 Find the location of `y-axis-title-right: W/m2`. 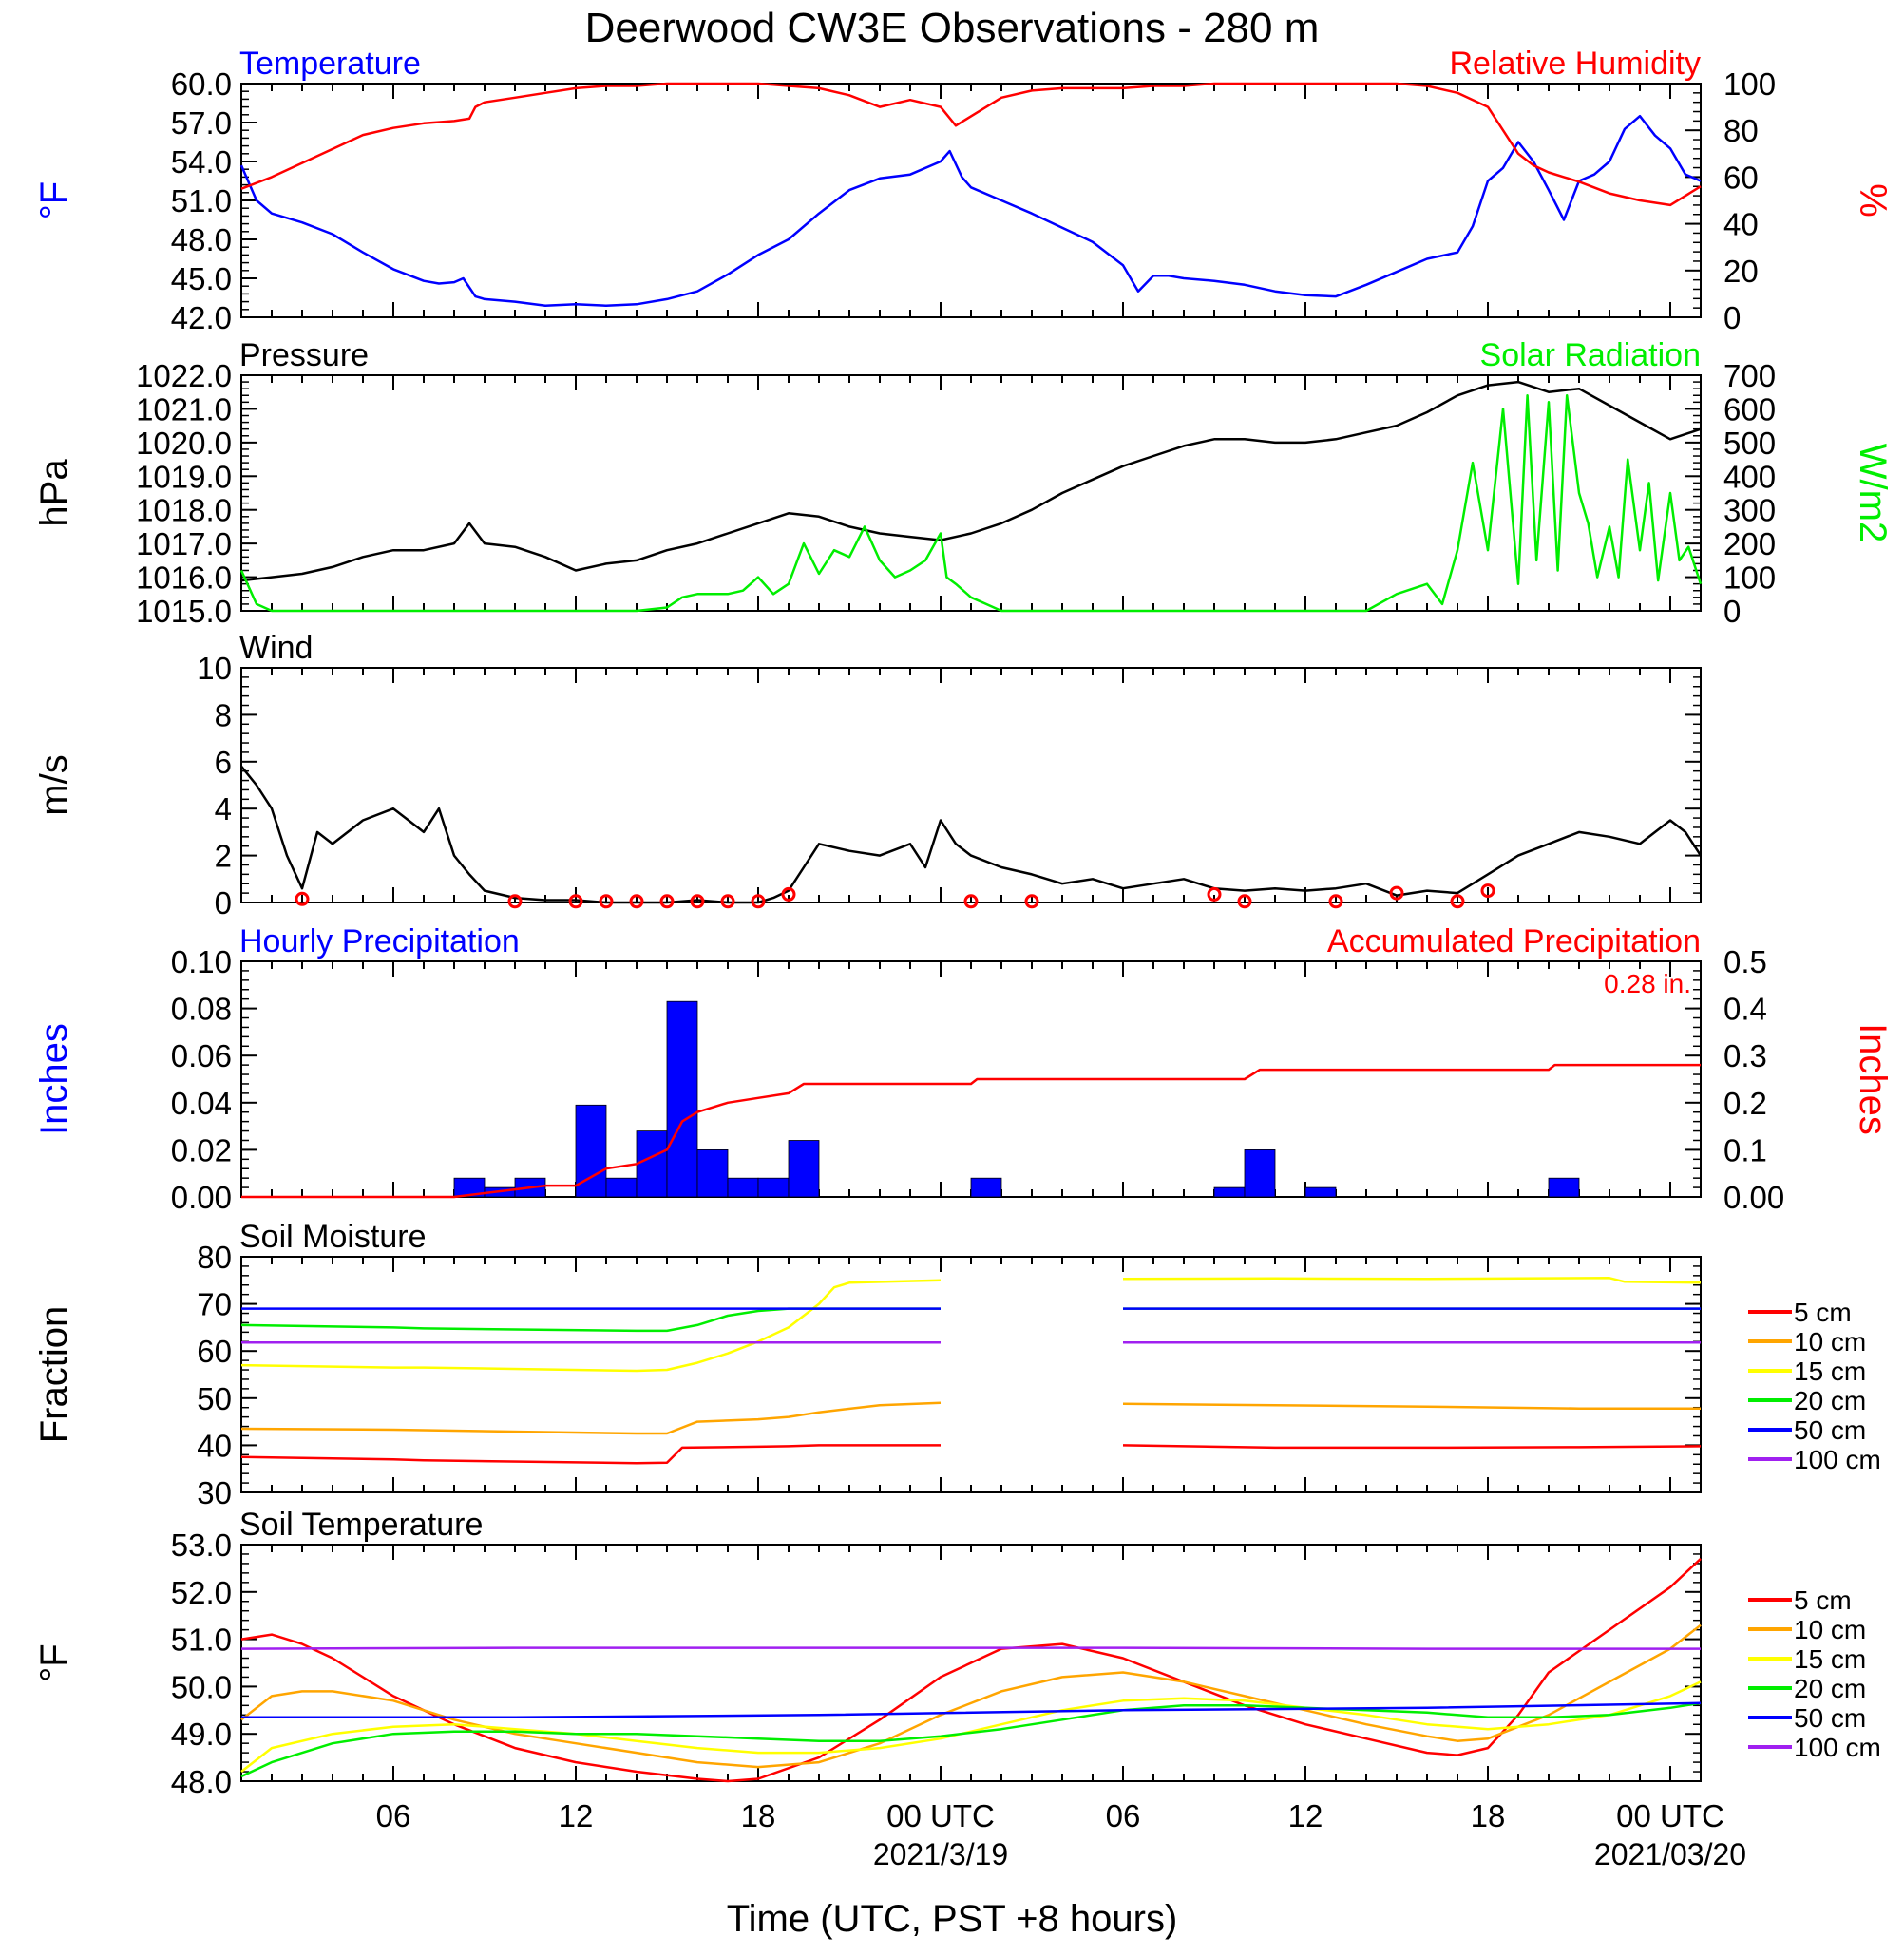

y-axis-title-right: W/m2 is located at coordinates (1873, 493).